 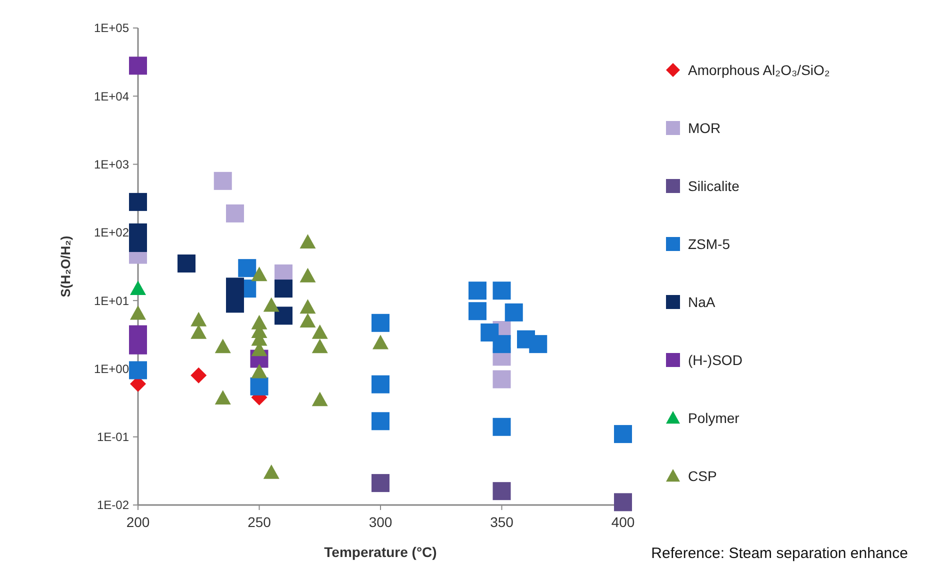 What do you see at coordinates (502, 522) in the screenshot?
I see `x-tick-label: 350` at bounding box center [502, 522].